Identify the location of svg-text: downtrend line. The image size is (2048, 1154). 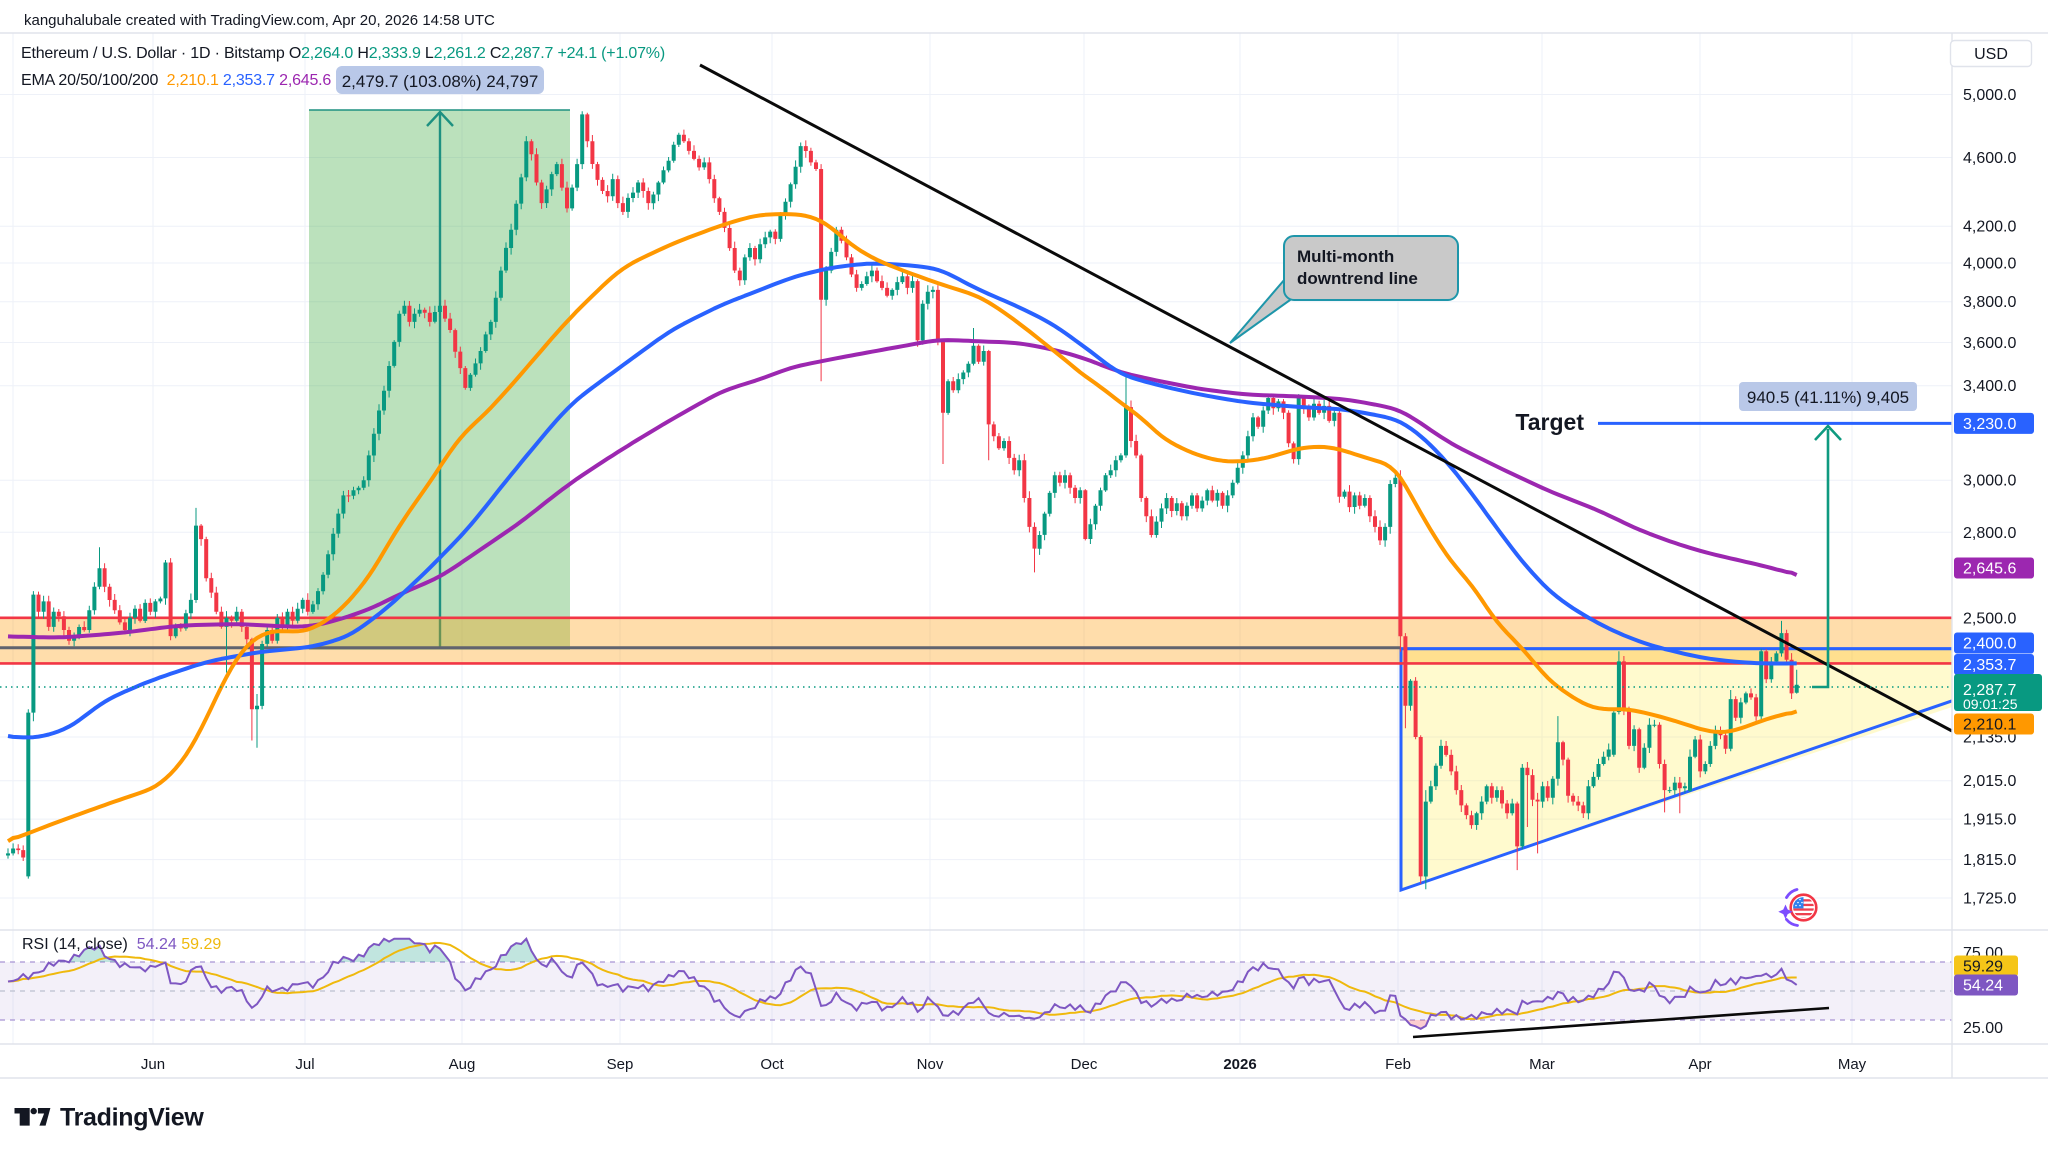
(1357, 278).